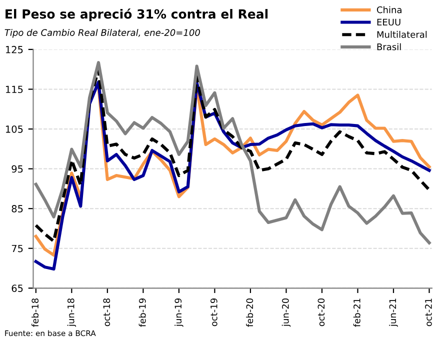 This screenshot has width=443, height=341. What do you see at coordinates (106, 312) in the screenshot?
I see `x-tick-label: oct-18` at bounding box center [106, 312].